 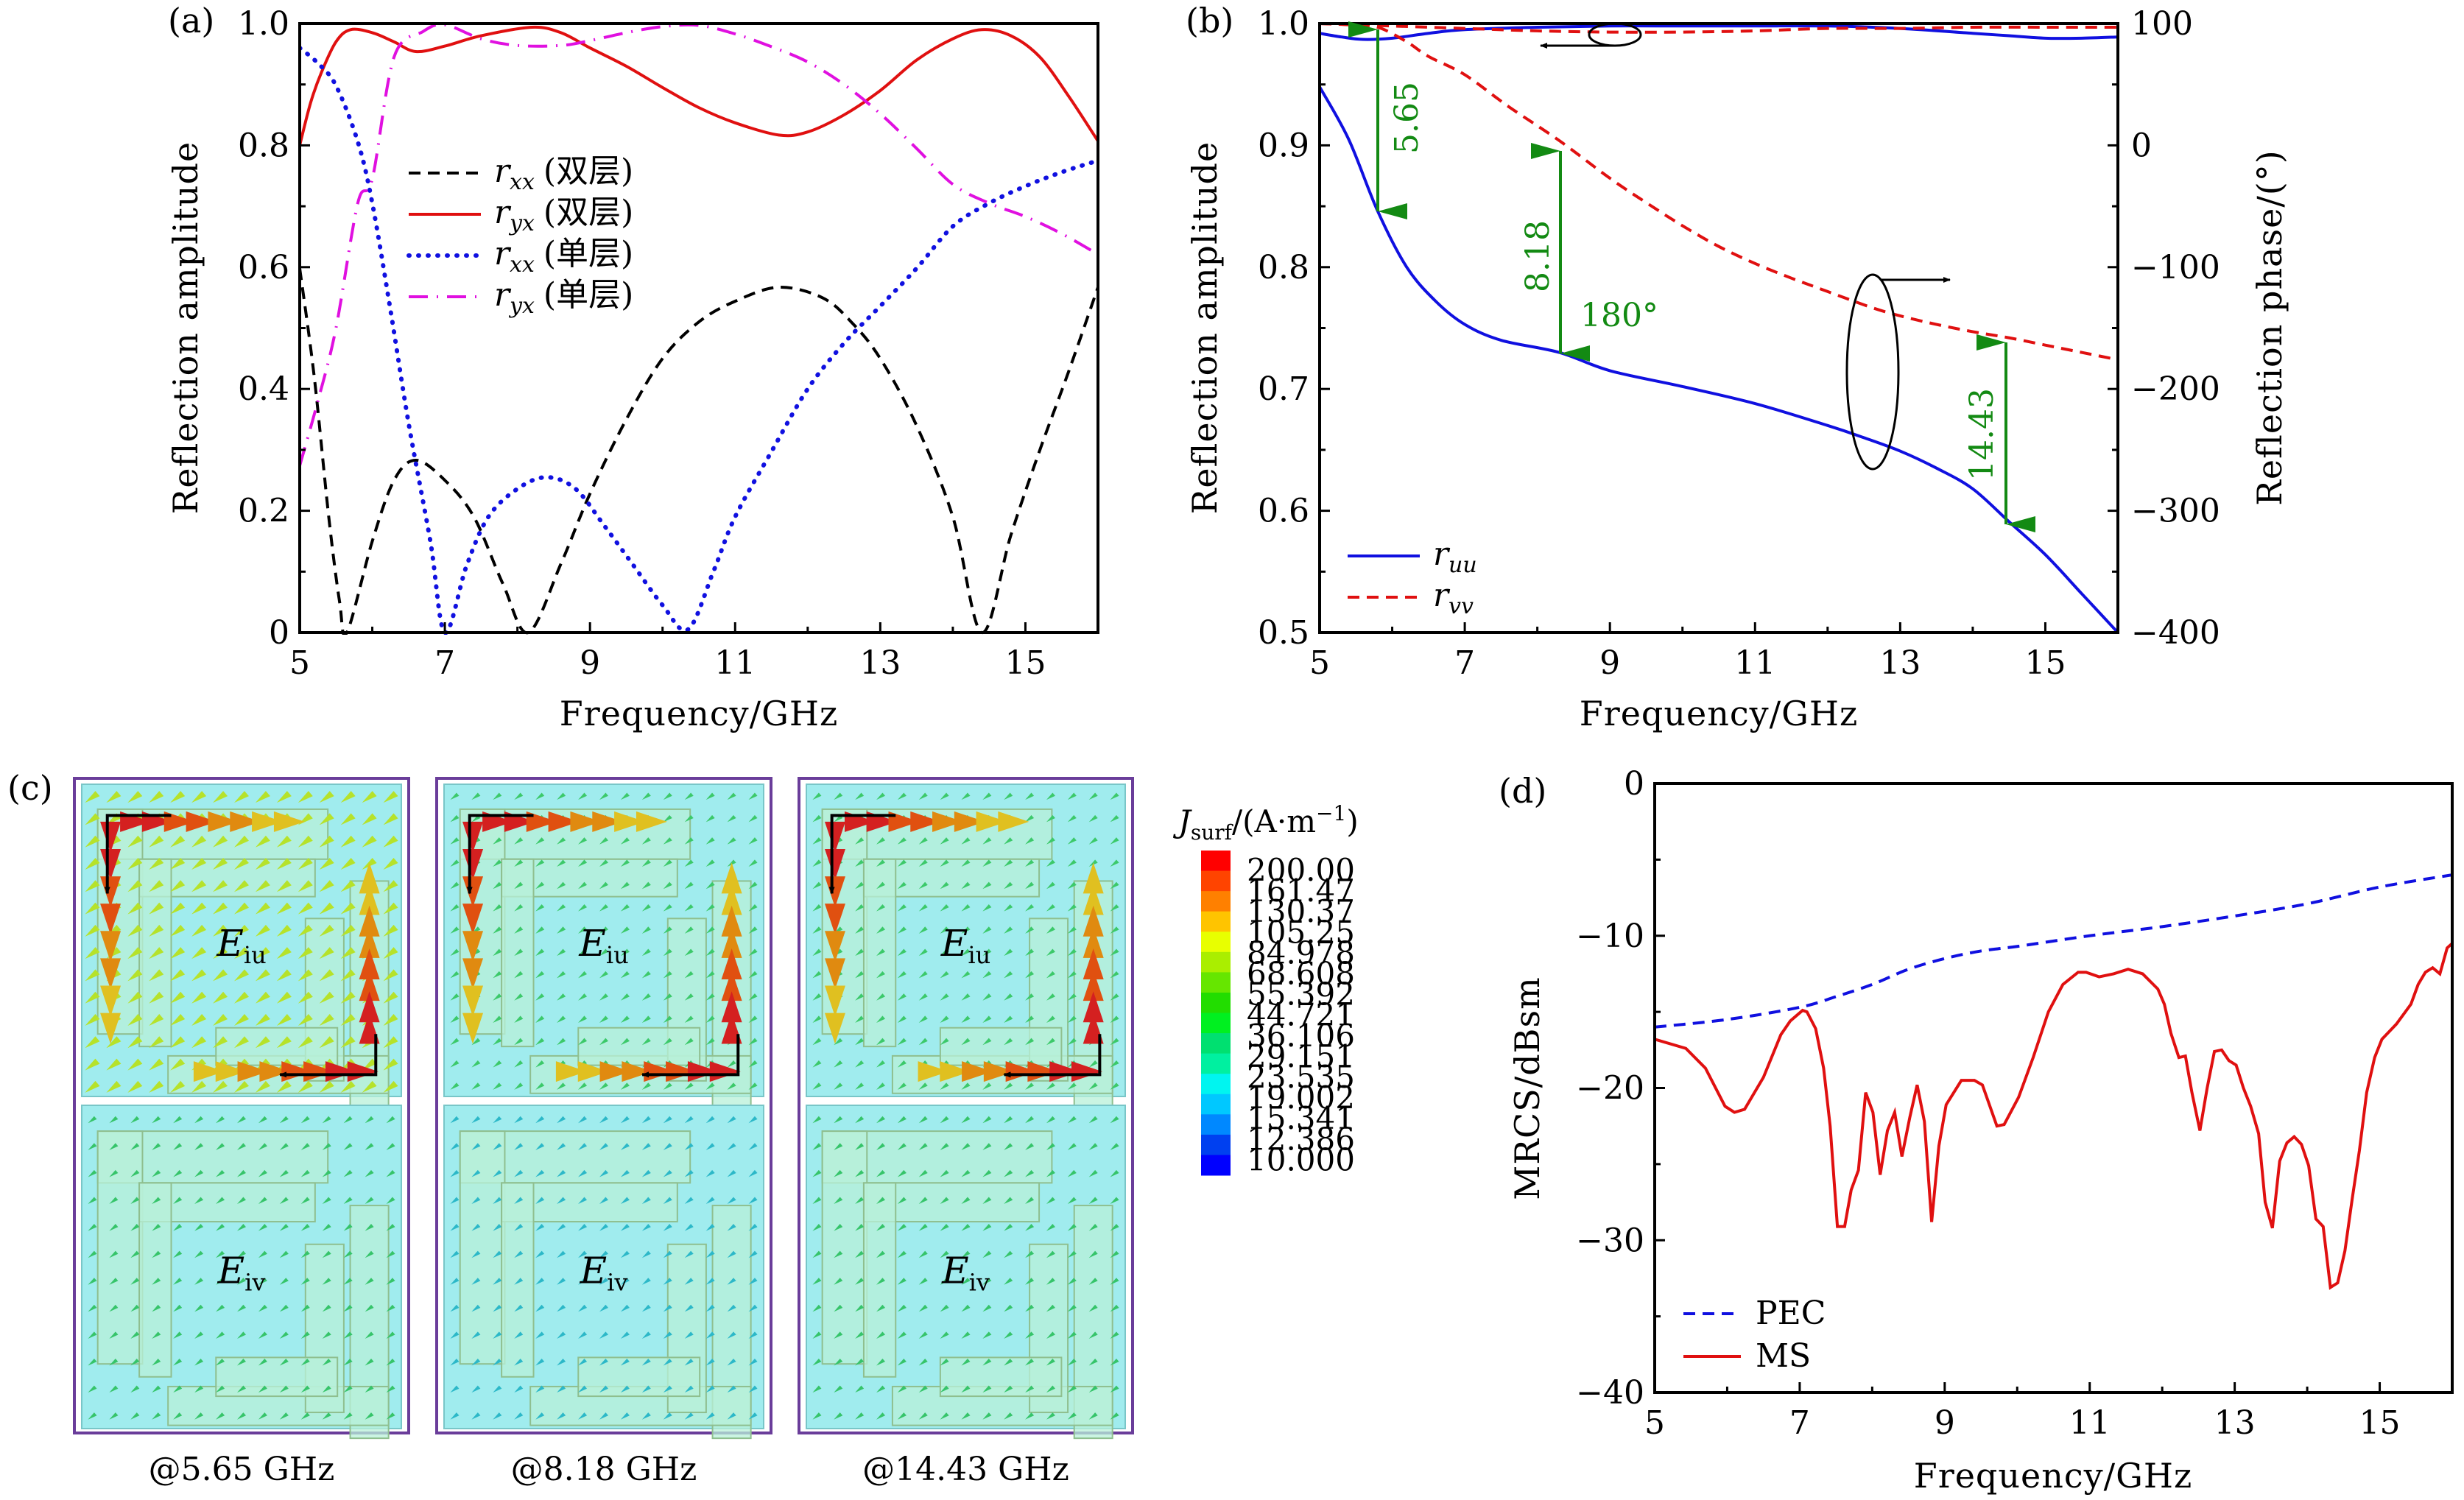 I want to click on current-direction-arrow, so click(x=862, y=855).